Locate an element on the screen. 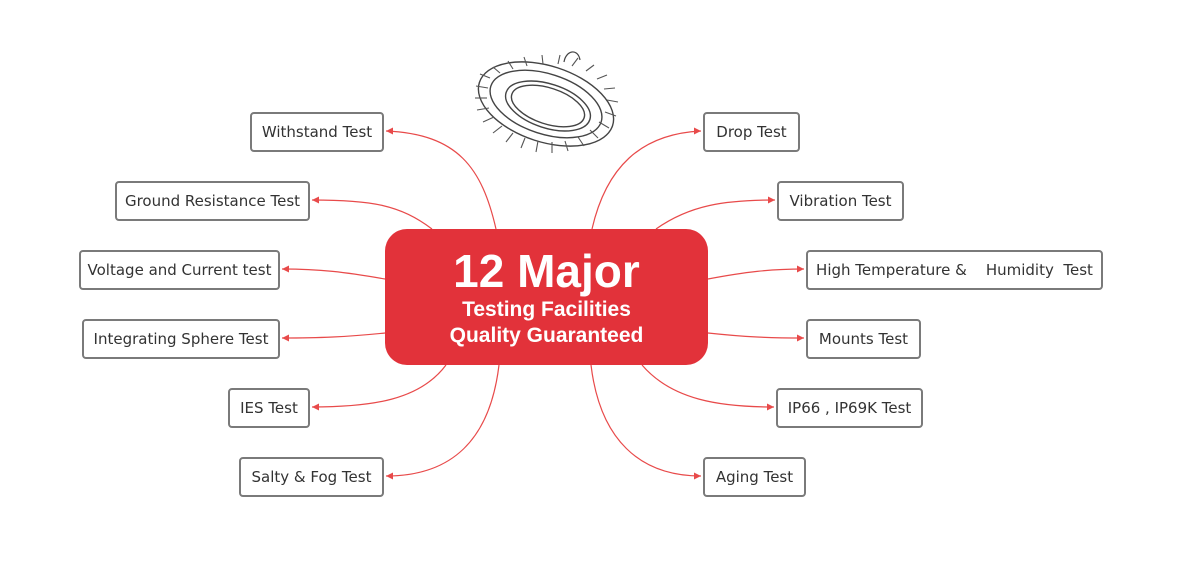 The image size is (1180, 571). test-node-ies: IES Test is located at coordinates (269, 408).